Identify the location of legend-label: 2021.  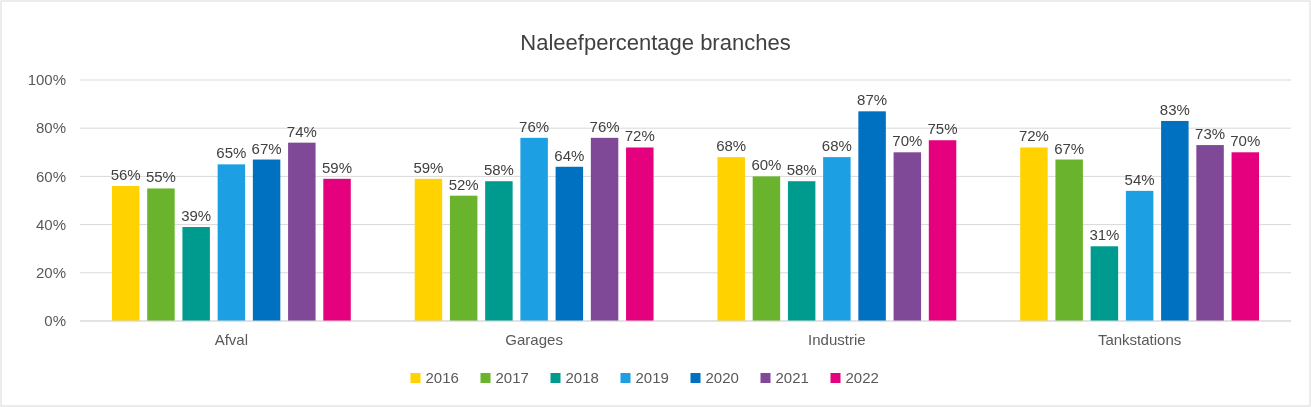
(792, 377).